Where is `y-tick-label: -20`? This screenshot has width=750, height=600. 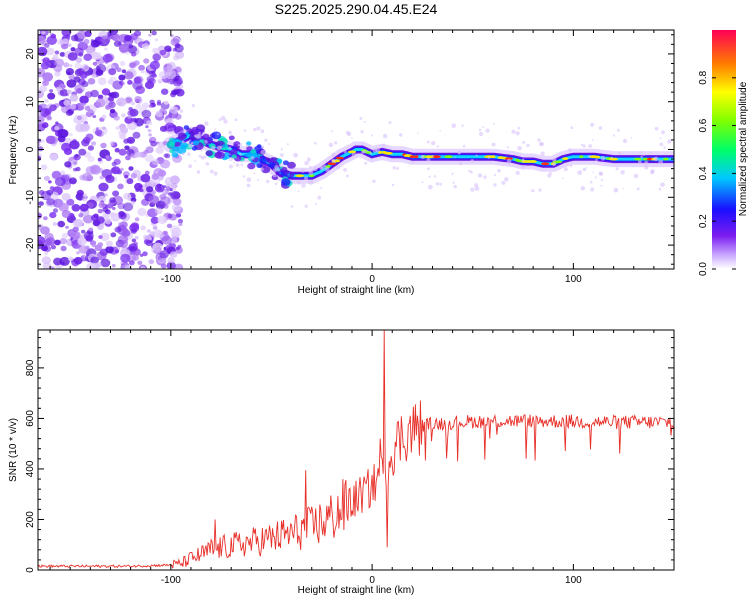
y-tick-label: -20 is located at coordinates (30, 244).